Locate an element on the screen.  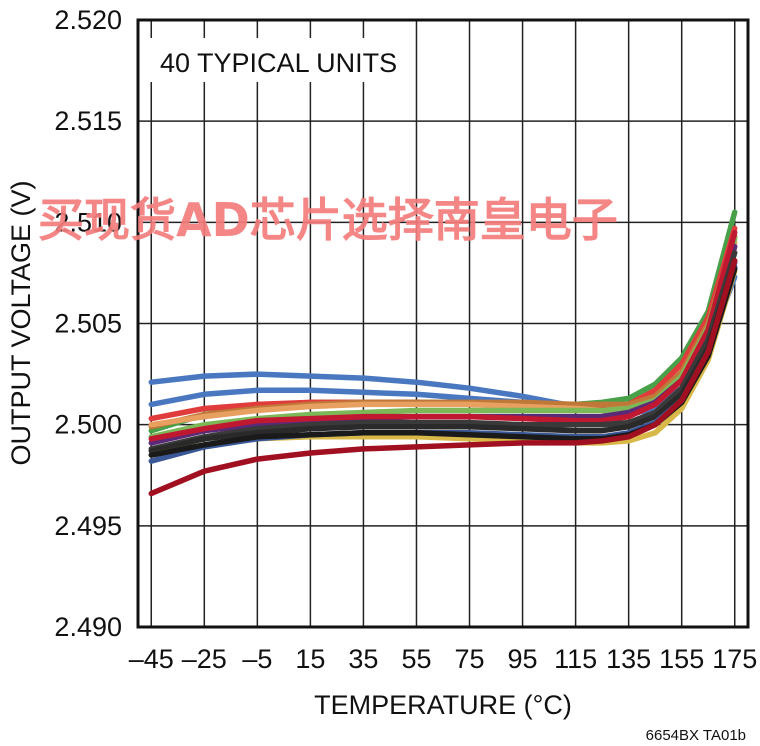
x-tick-label: 155 is located at coordinates (681, 659).